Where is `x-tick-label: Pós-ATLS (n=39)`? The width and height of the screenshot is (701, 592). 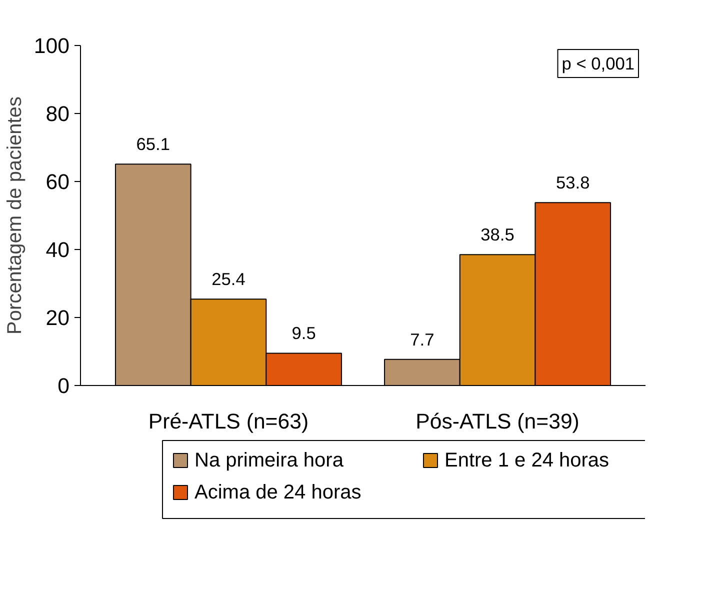
x-tick-label: Pós-ATLS (n=39) is located at coordinates (498, 422).